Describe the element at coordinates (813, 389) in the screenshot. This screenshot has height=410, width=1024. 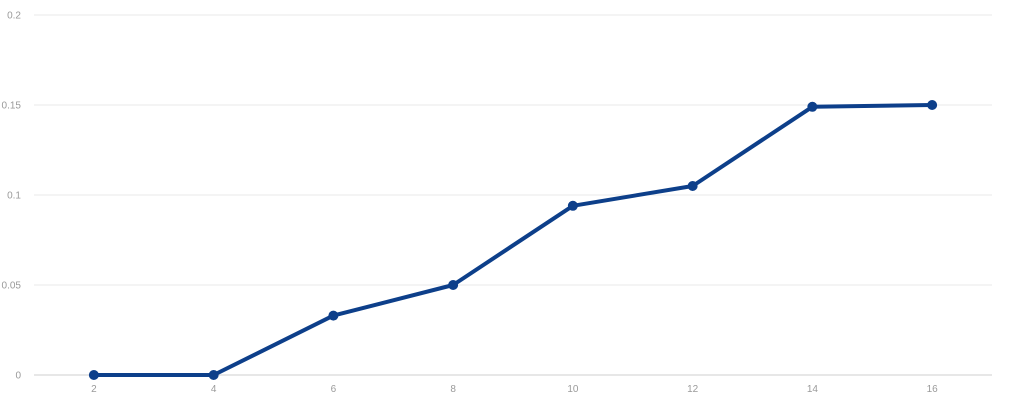
I see `x-tick-label: 14` at that location.